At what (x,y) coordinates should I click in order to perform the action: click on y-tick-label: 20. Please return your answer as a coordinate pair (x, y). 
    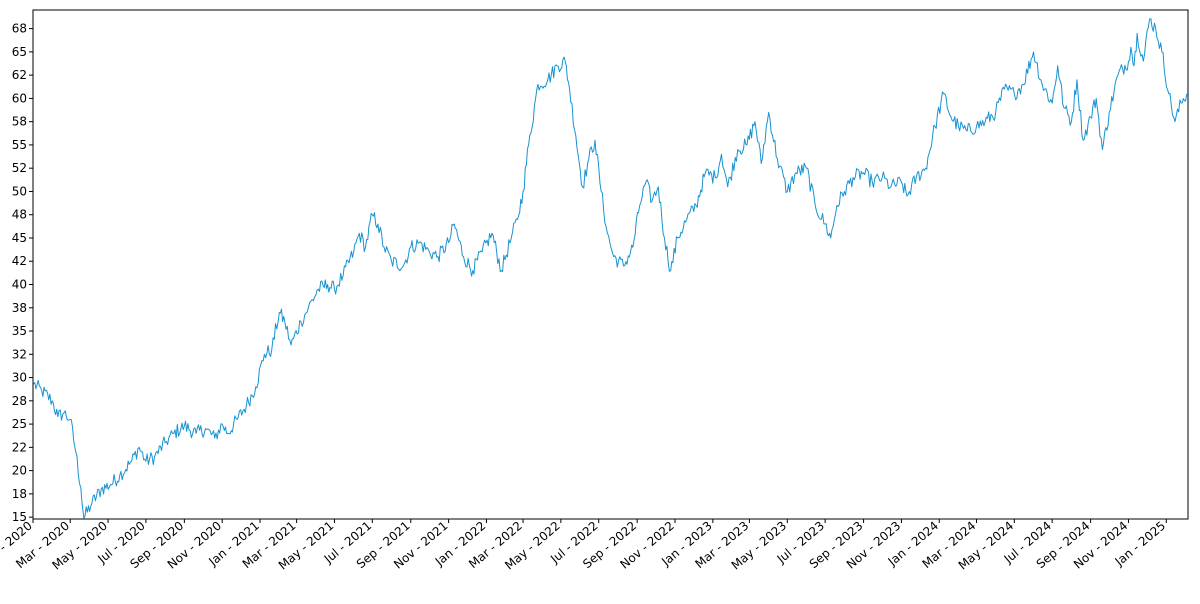
    Looking at the image, I should click on (19, 471).